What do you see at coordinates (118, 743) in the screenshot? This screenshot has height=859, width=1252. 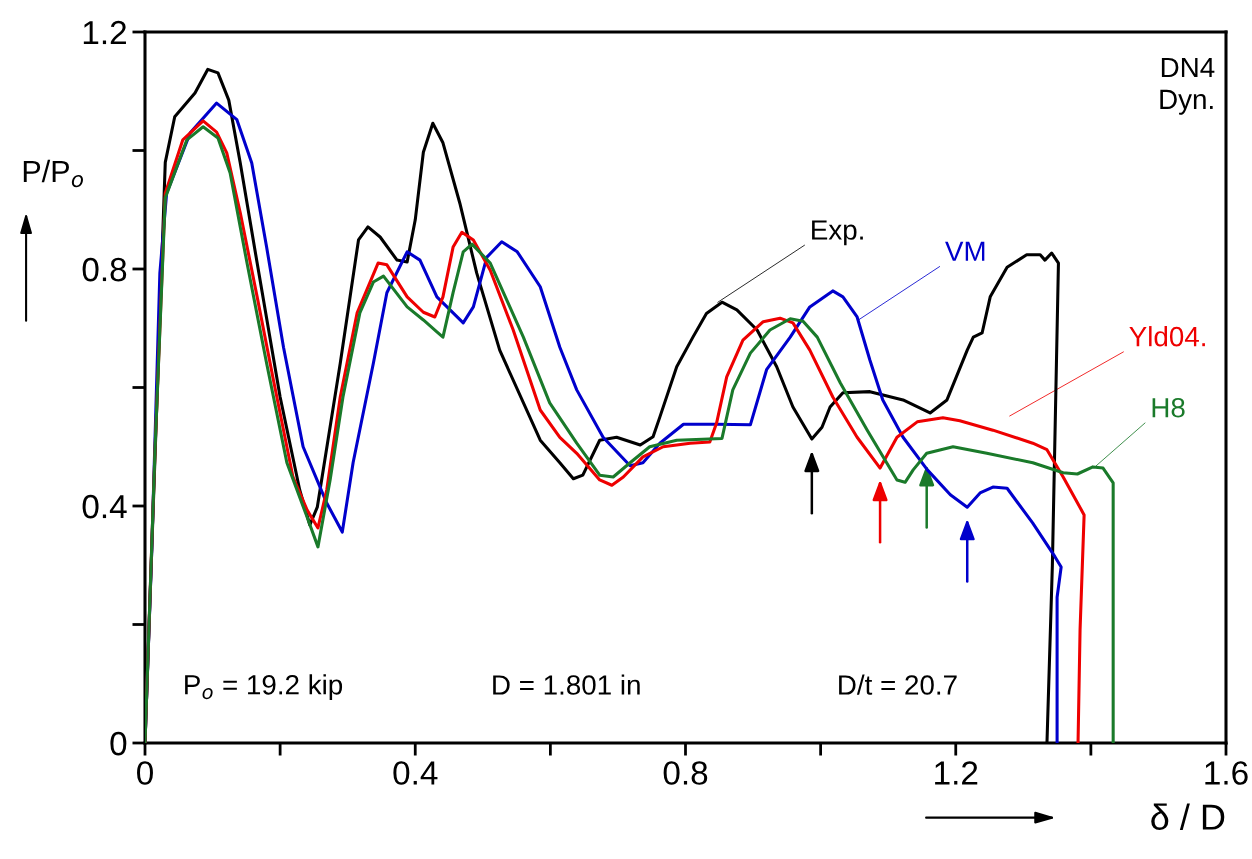 I see `y-tick-label: 0` at bounding box center [118, 743].